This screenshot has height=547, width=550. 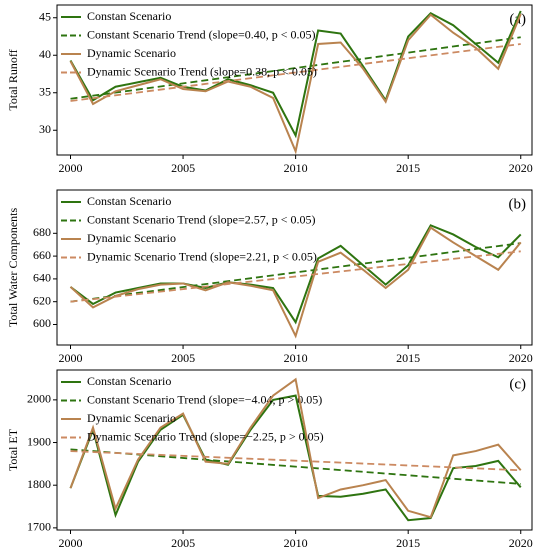 I want to click on y-tick-label: 600, so click(x=42, y=323).